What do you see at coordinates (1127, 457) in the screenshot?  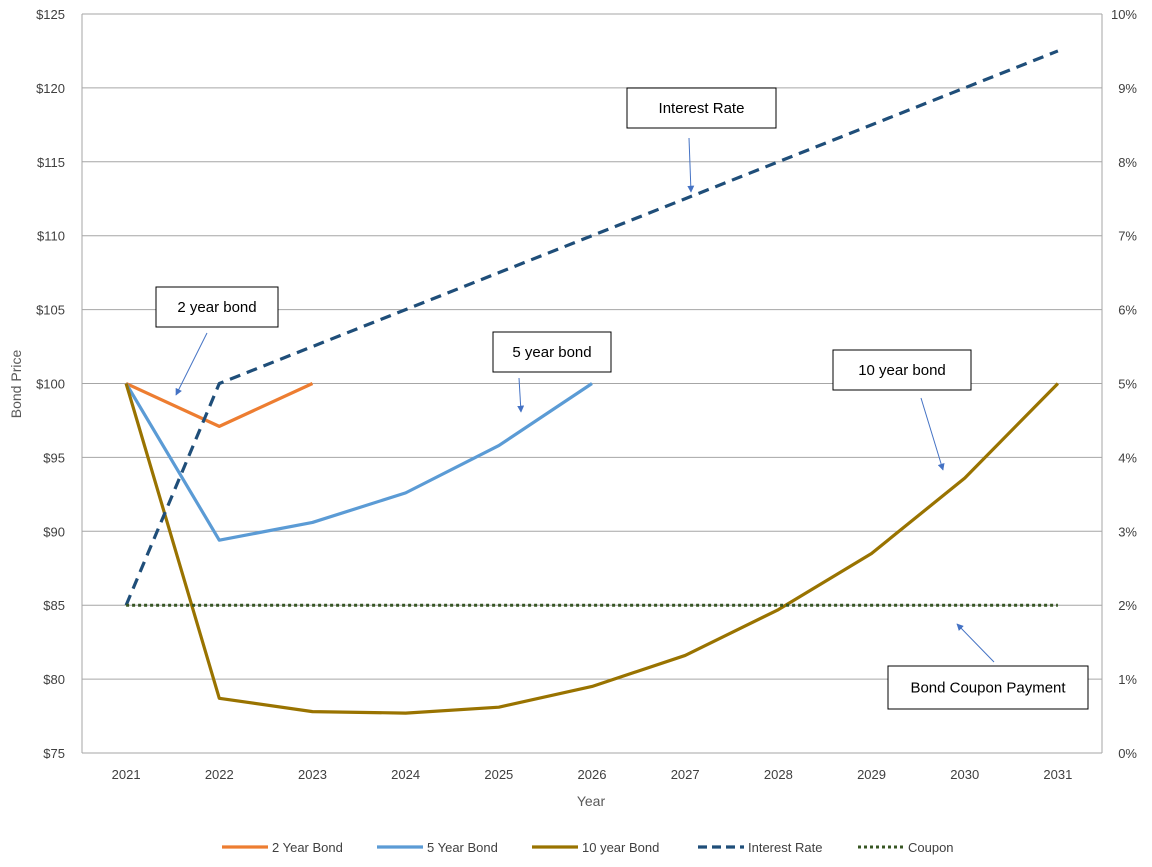 I see `y2-tick-label: 4%` at bounding box center [1127, 457].